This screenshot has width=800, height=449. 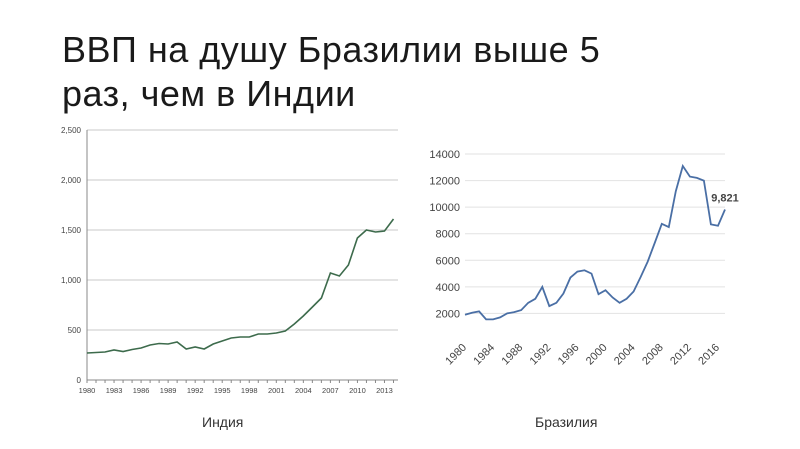 I want to click on india-gdp-line, so click(x=240, y=286).